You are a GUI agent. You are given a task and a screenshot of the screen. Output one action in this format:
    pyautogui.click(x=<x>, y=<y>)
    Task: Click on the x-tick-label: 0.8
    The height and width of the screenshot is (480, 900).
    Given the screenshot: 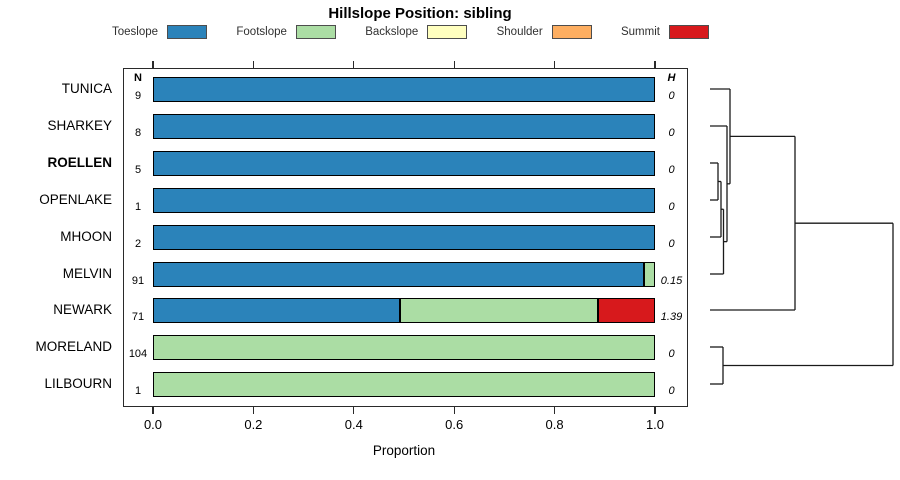 What is the action you would take?
    pyautogui.click(x=554, y=424)
    